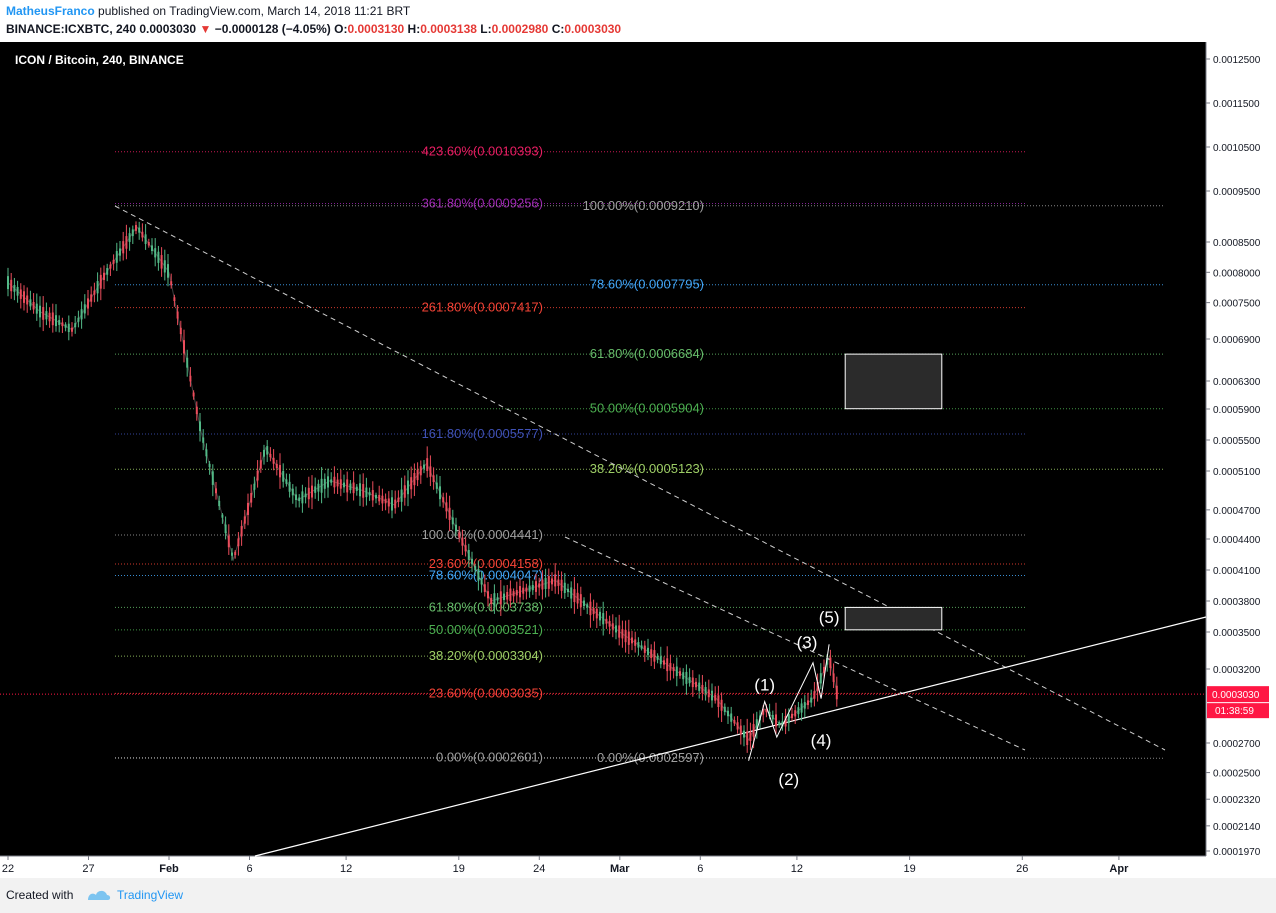 The image size is (1276, 913). Describe the element at coordinates (482, 202) in the screenshot. I see `fib-label-upper-1: 361.80%(0.0009256)` at that location.